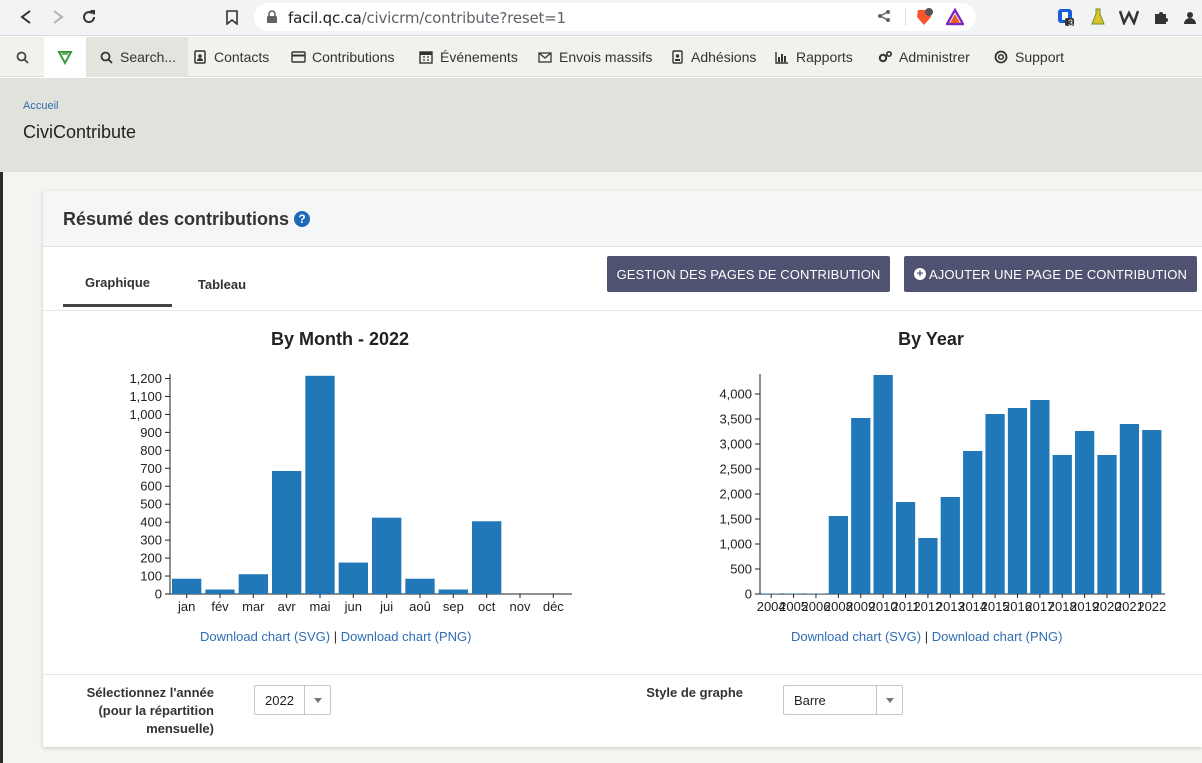 This screenshot has width=1202, height=763. I want to click on footer-divider, so click(622, 674).